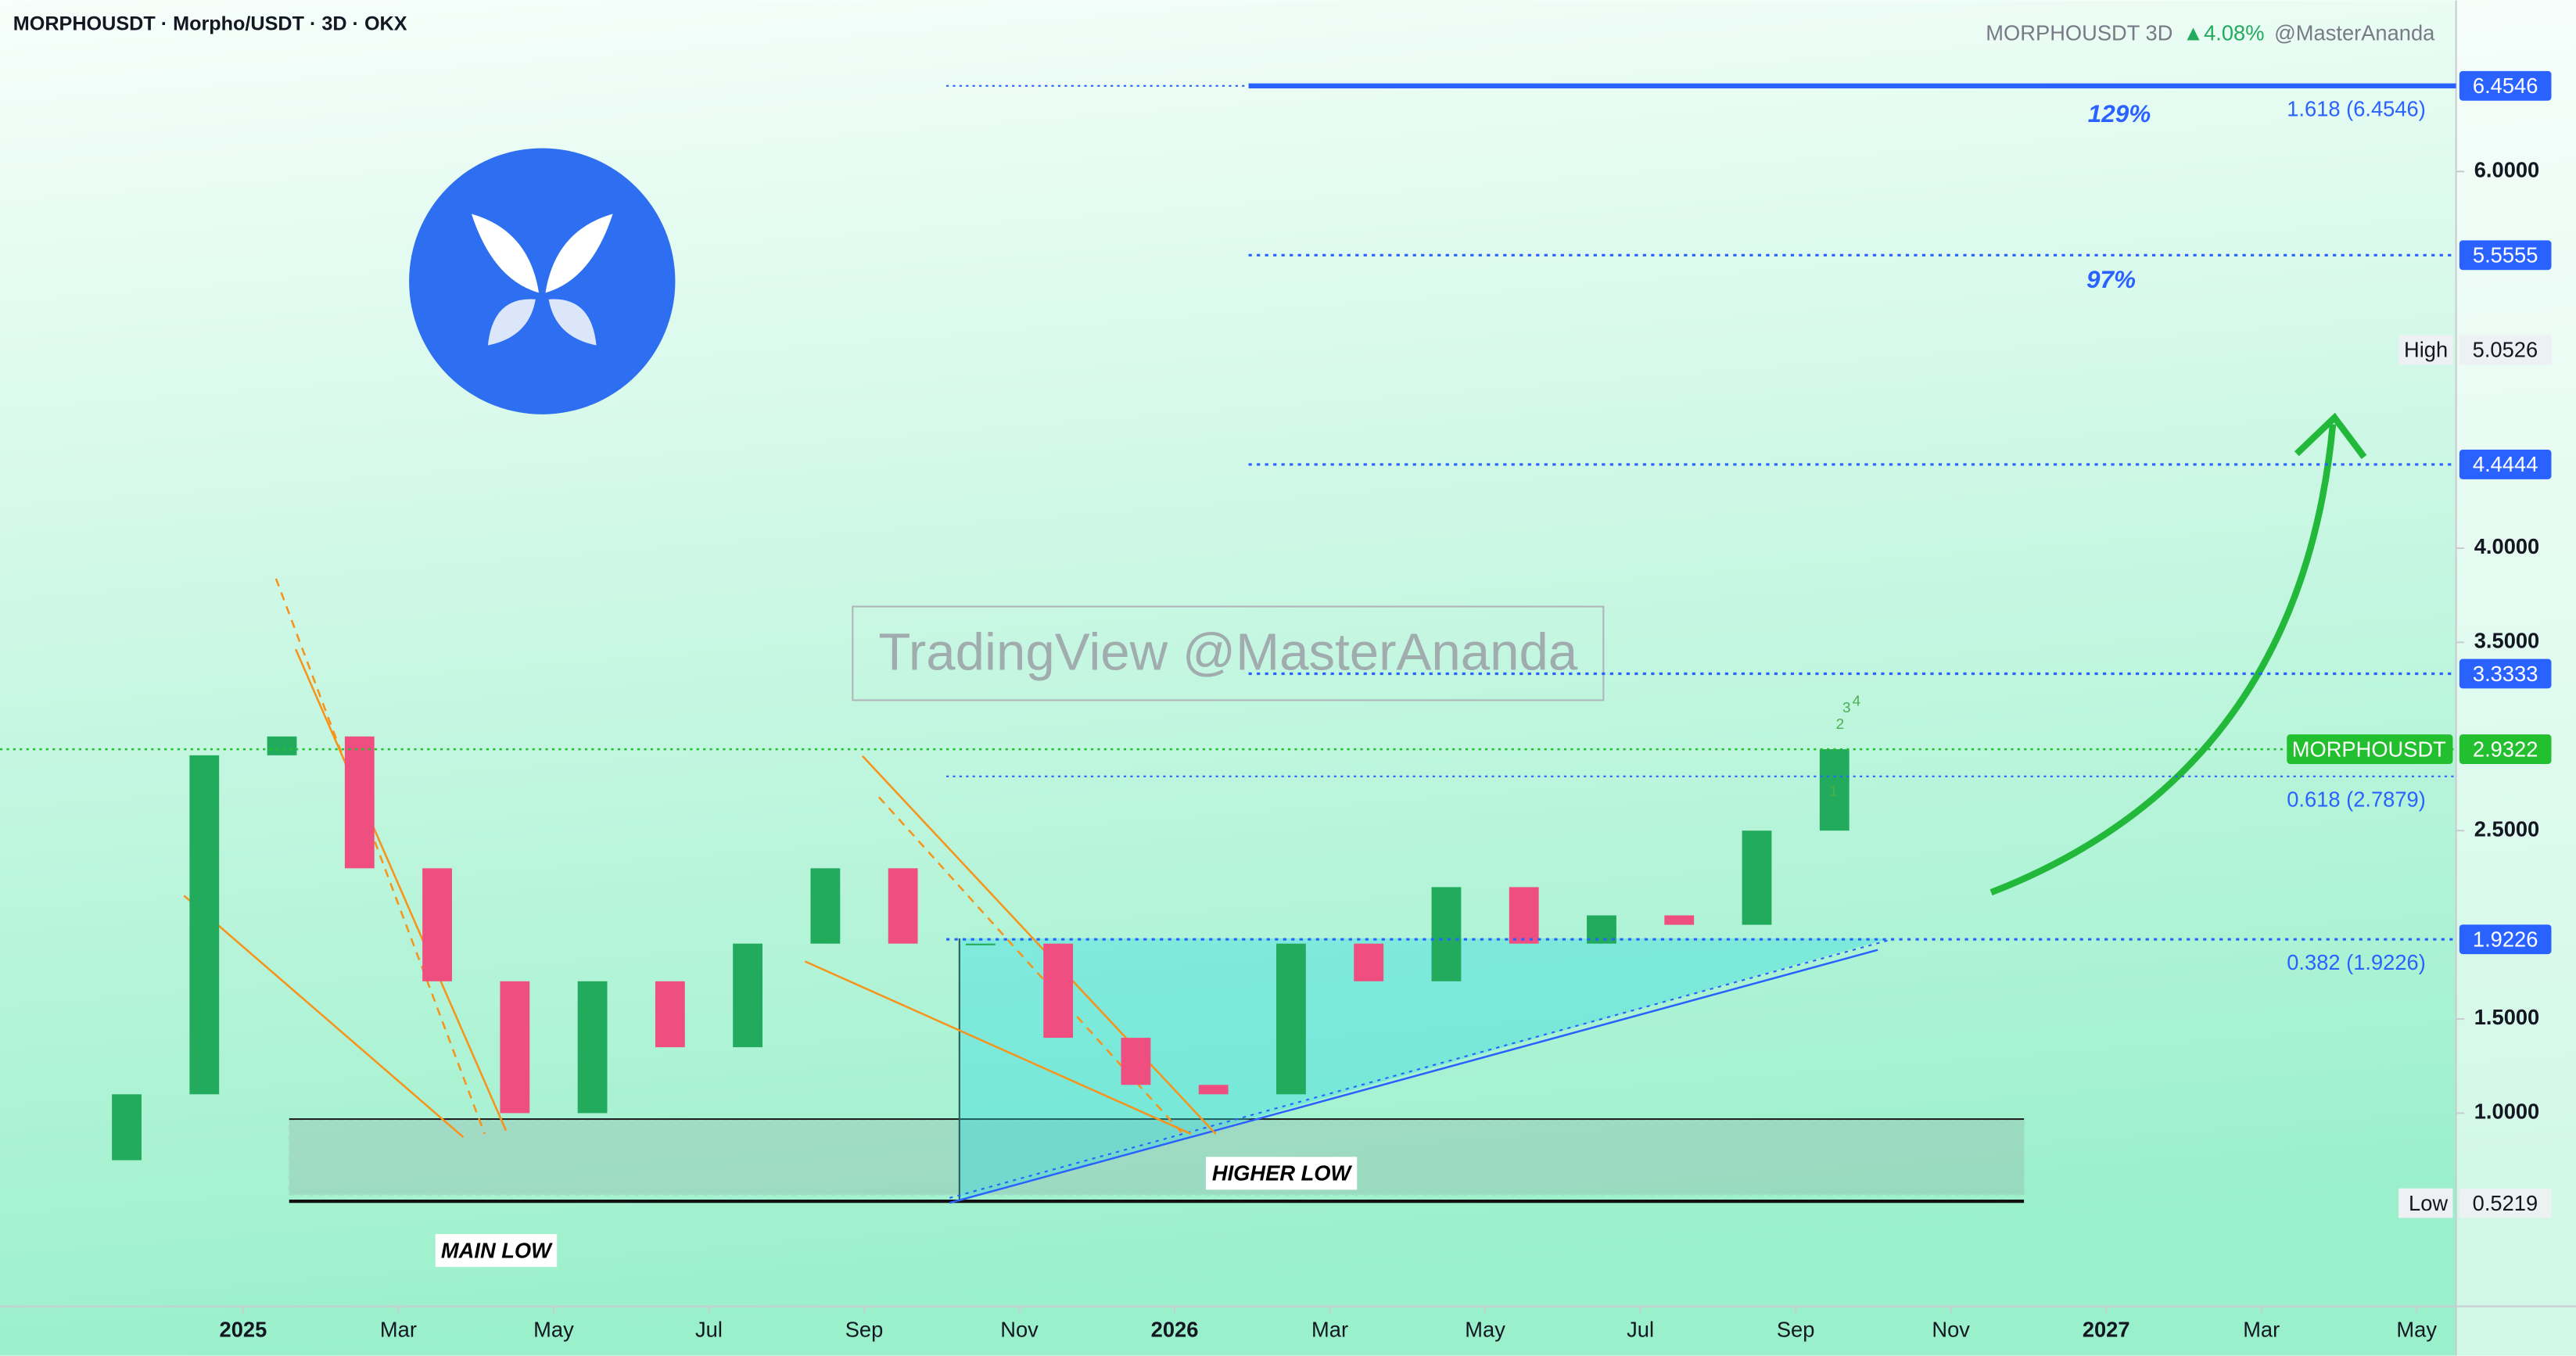 The width and height of the screenshot is (2576, 1356). I want to click on y-tick-label: 1.0000, so click(2507, 1112).